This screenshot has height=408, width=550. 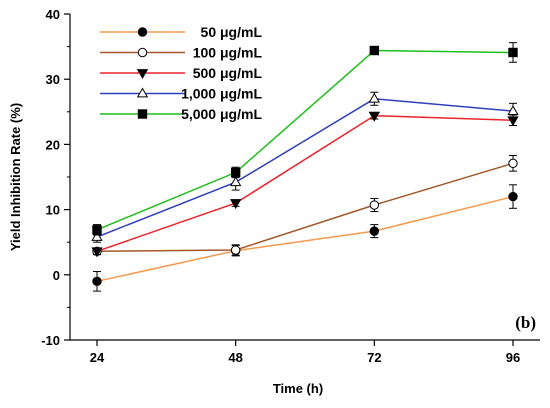 What do you see at coordinates (53, 210) in the screenshot?
I see `y-tick-label: 10` at bounding box center [53, 210].